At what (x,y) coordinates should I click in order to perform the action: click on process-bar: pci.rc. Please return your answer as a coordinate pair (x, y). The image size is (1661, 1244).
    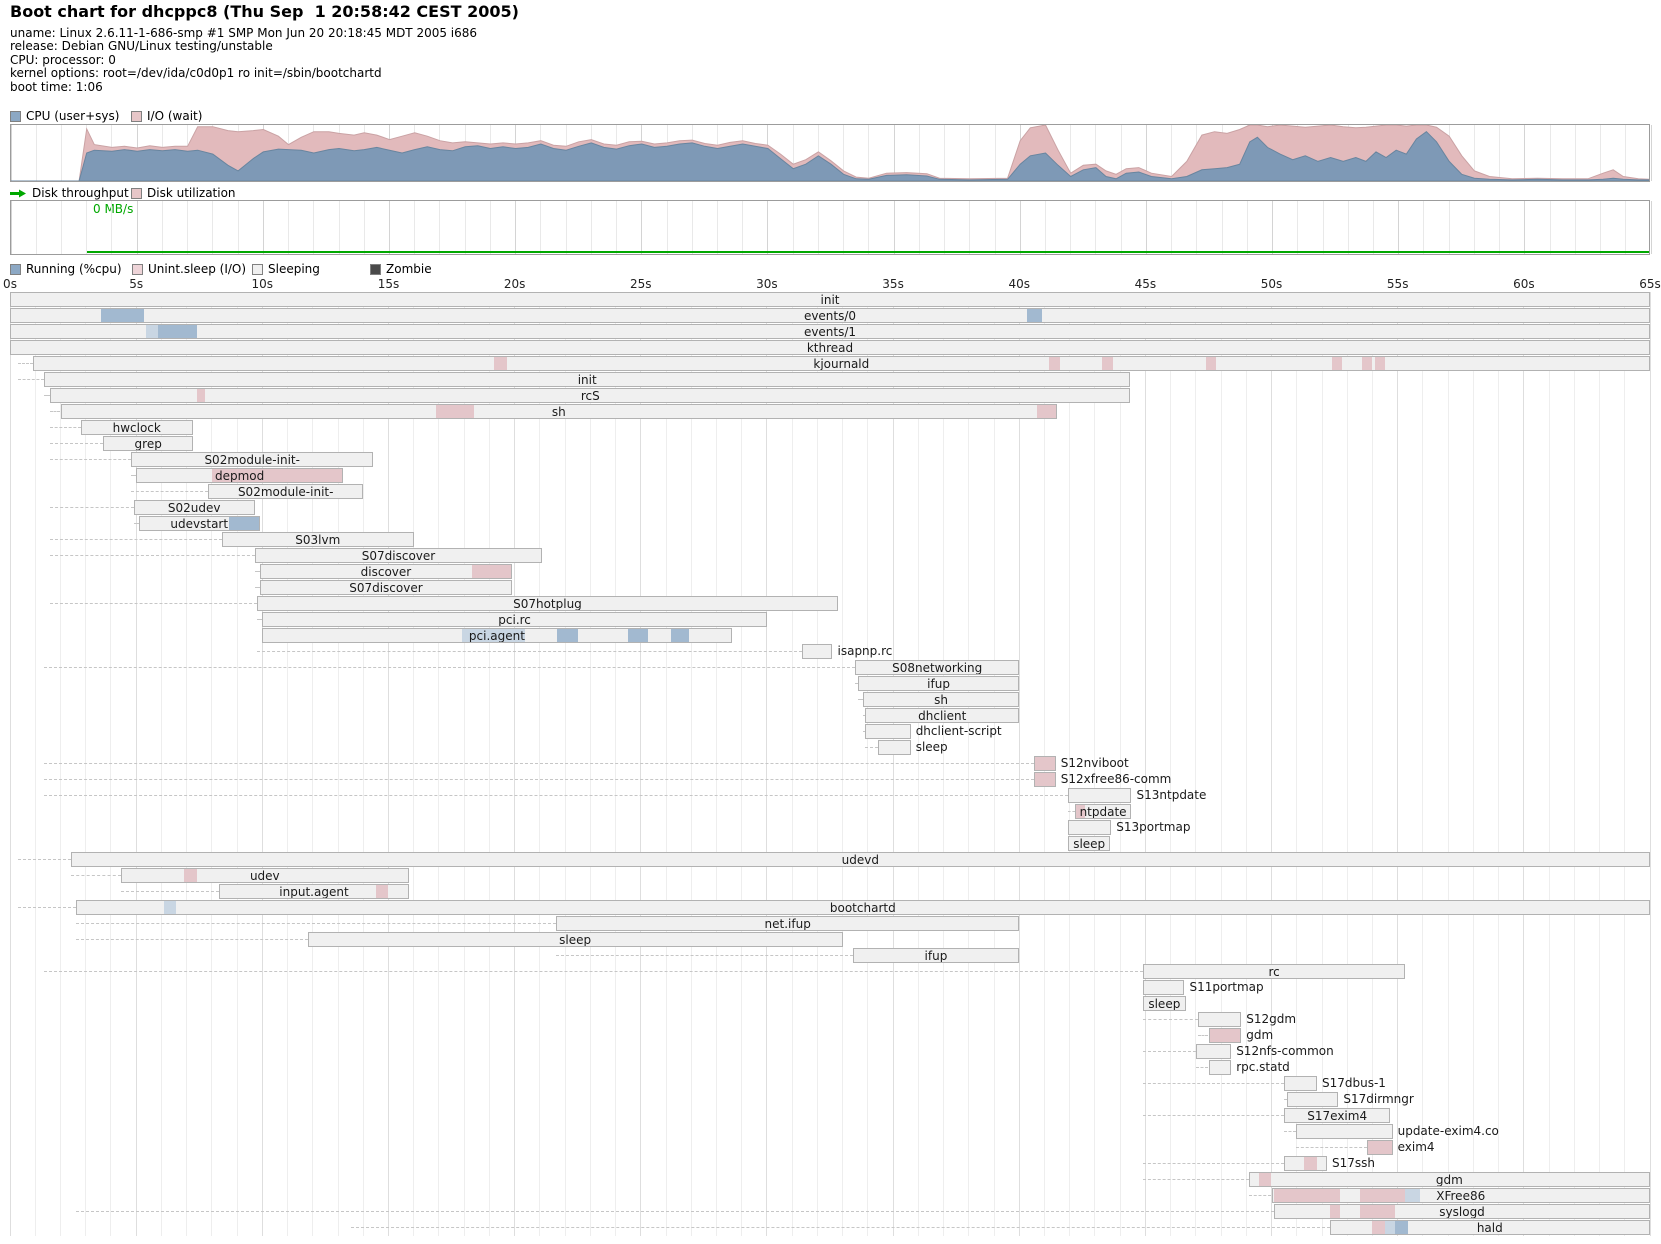
    Looking at the image, I should click on (514, 619).